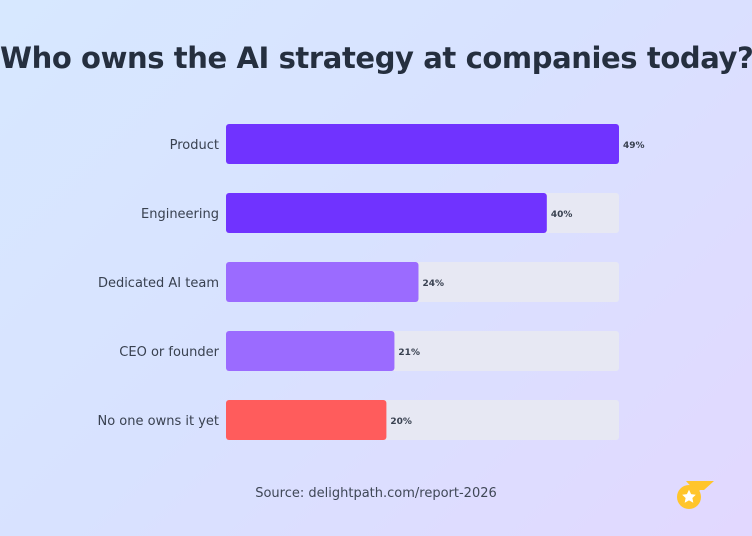 Image resolution: width=752 pixels, height=536 pixels. Describe the element at coordinates (433, 284) in the screenshot. I see `value-label: 24%` at that location.